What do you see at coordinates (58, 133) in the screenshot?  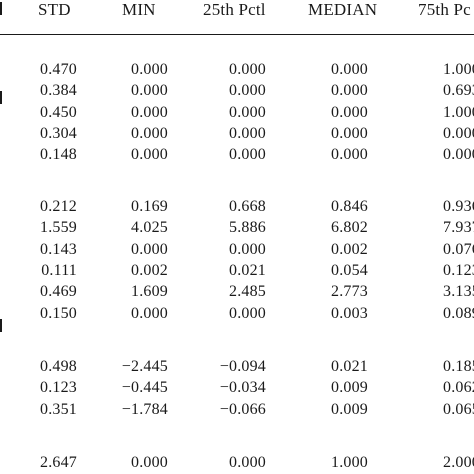 I see `cell-std: 0.304` at bounding box center [58, 133].